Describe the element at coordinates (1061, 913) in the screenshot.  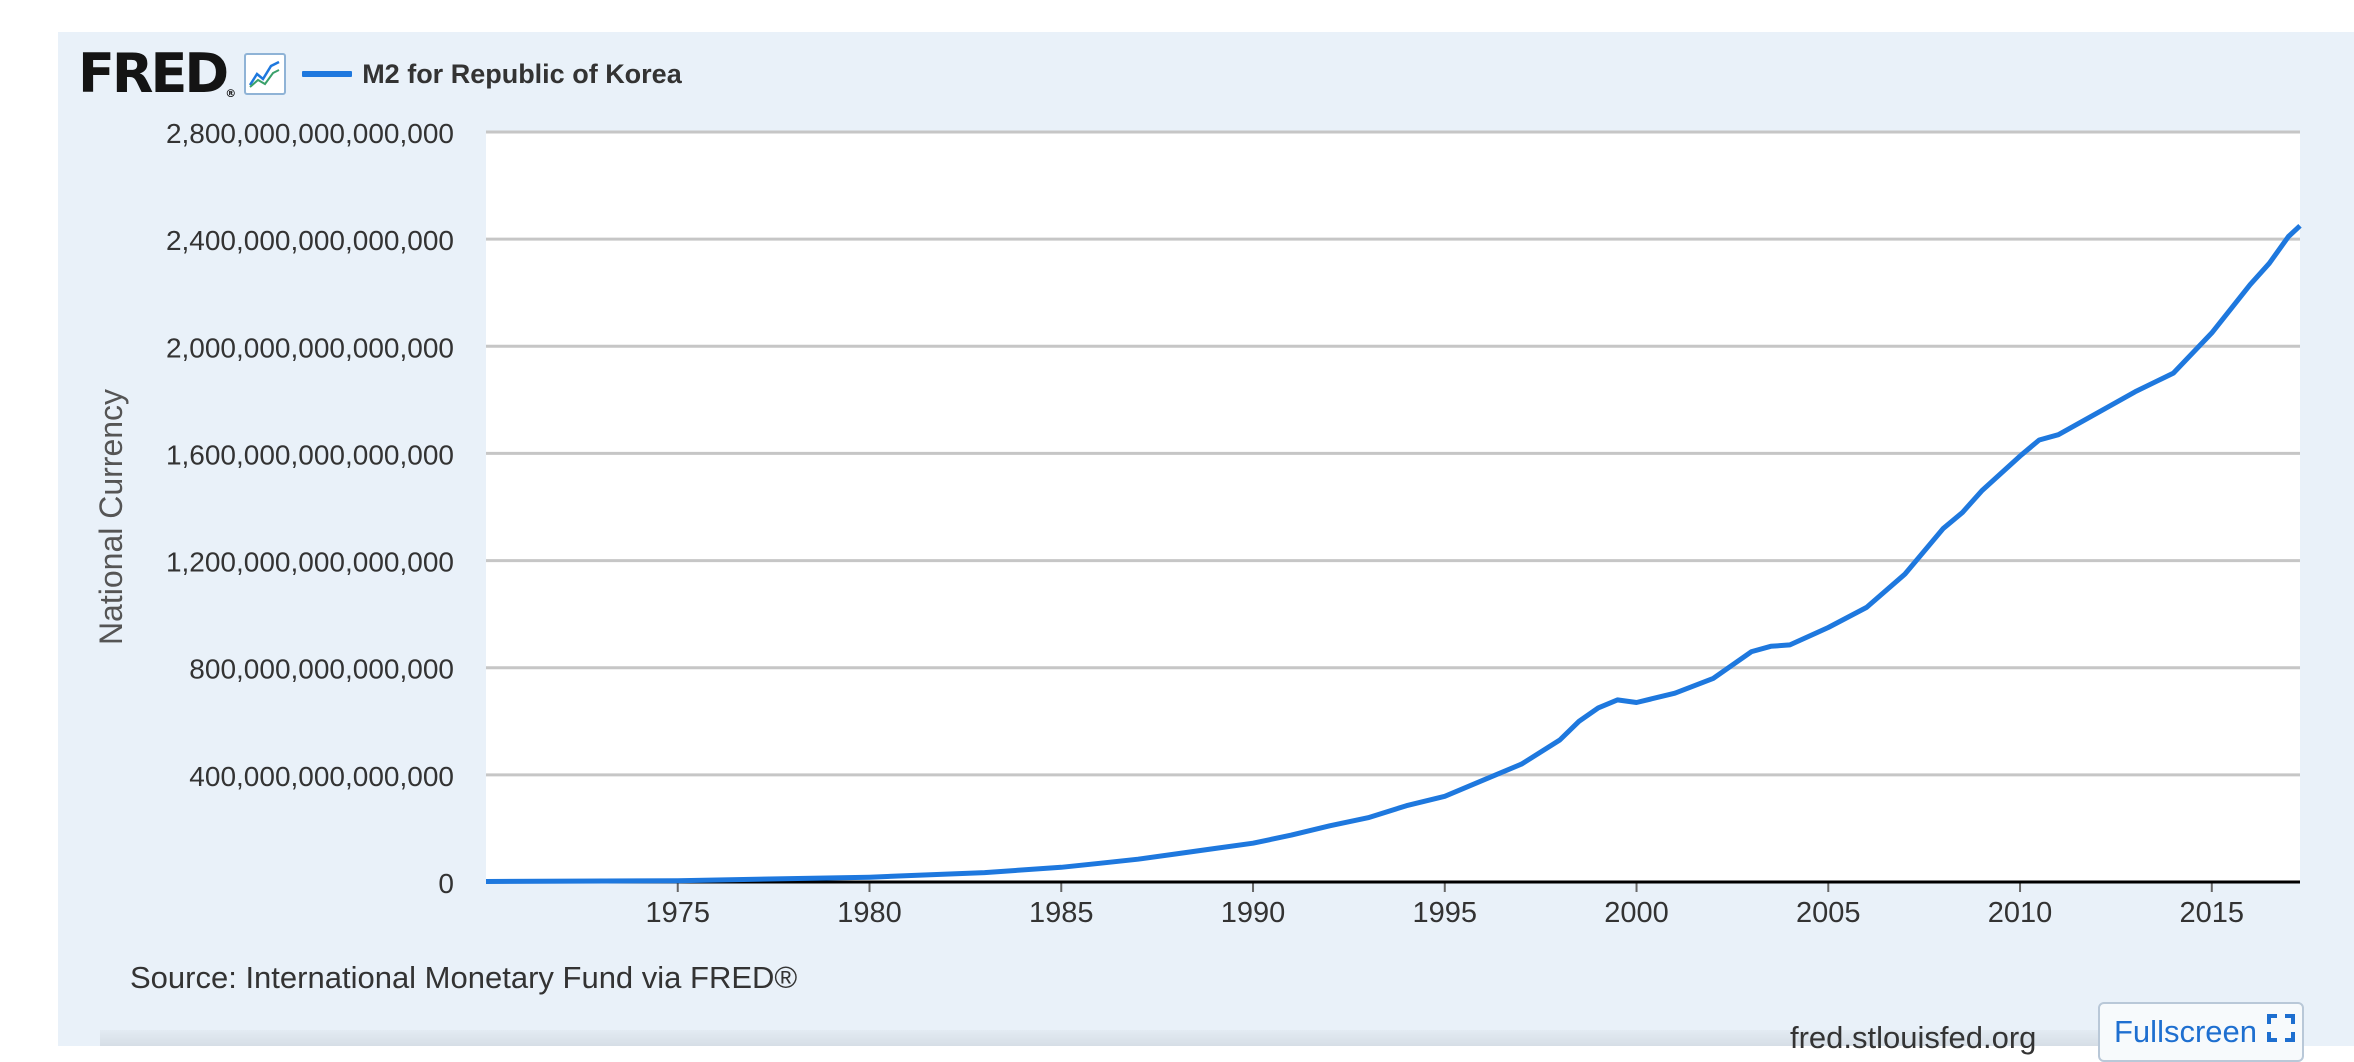
I see `x-tick-label: 1985` at that location.